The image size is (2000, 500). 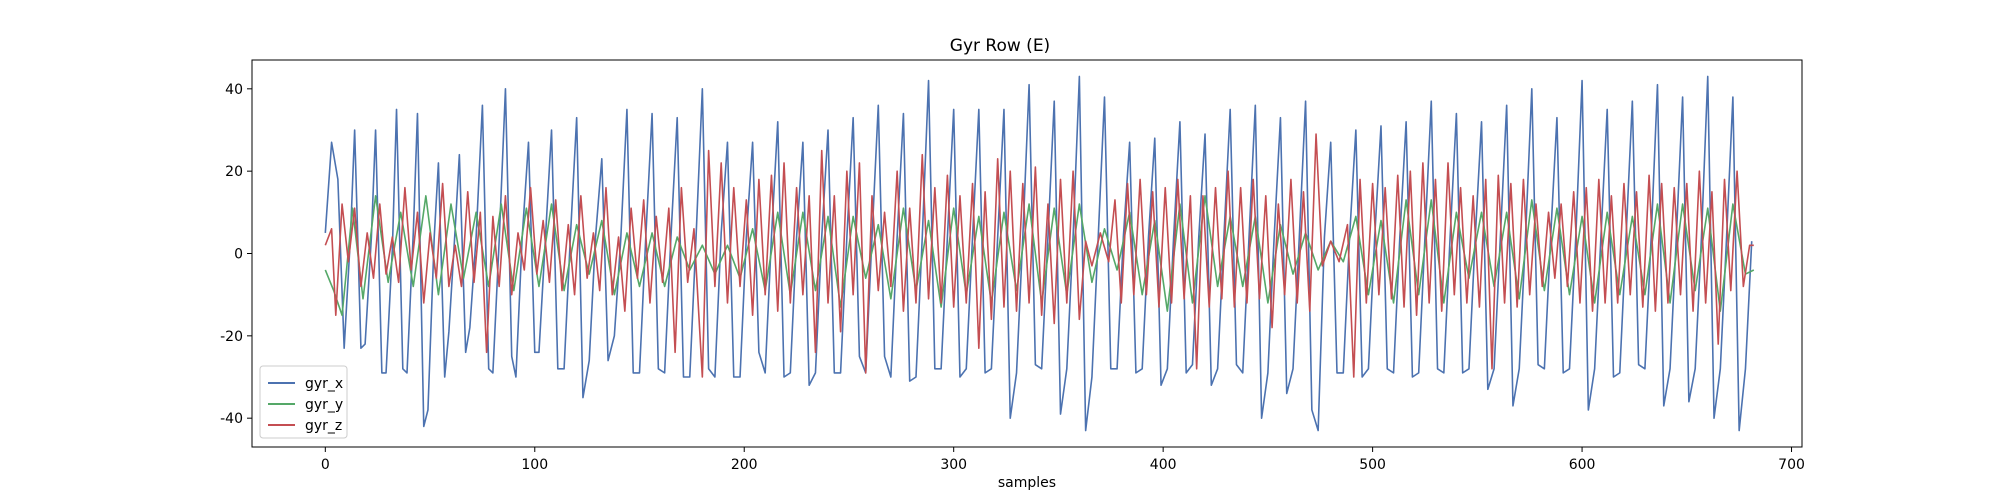 What do you see at coordinates (744, 465) in the screenshot?
I see `x-tick-label: 200` at bounding box center [744, 465].